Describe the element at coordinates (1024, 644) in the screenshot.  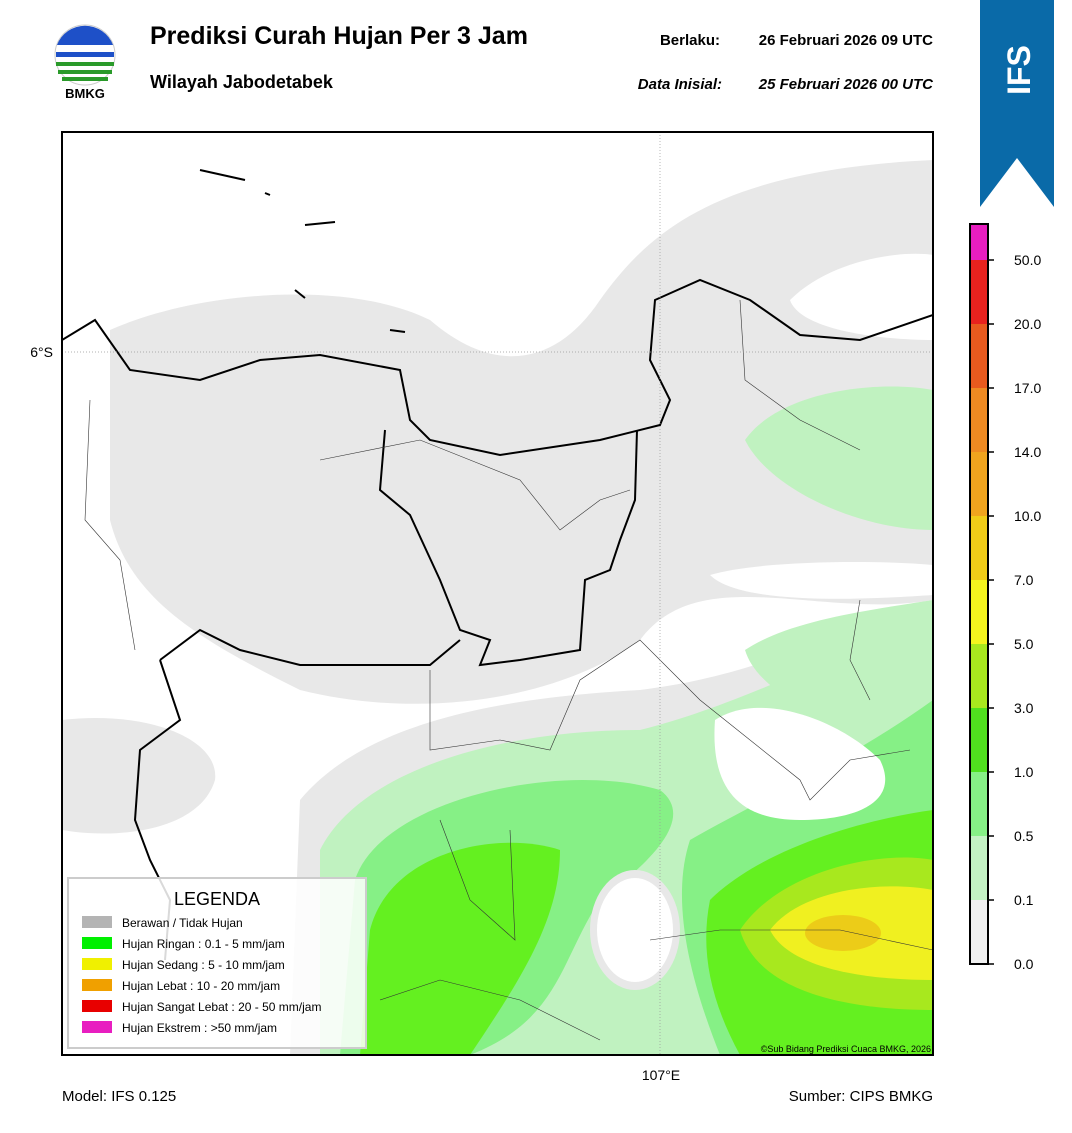
I see `colorbar-tick-label: 5.0` at that location.